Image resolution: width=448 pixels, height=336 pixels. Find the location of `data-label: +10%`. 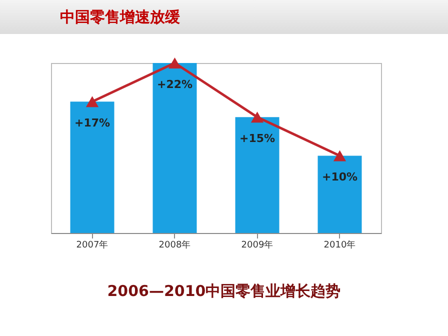

data-label: +10% is located at coordinates (340, 177).